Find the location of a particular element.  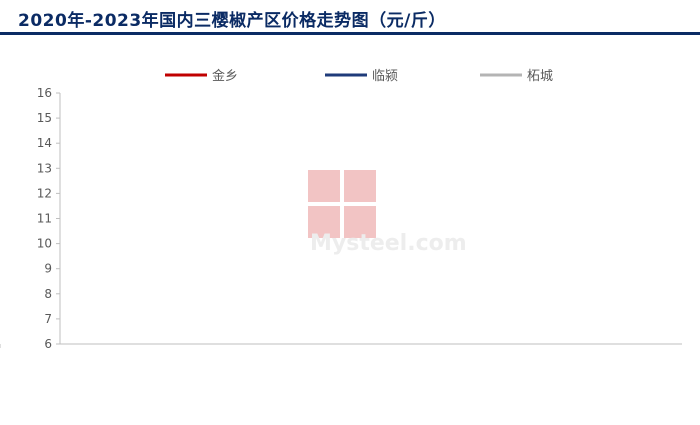

y-tick-label: 11 is located at coordinates (44, 219).